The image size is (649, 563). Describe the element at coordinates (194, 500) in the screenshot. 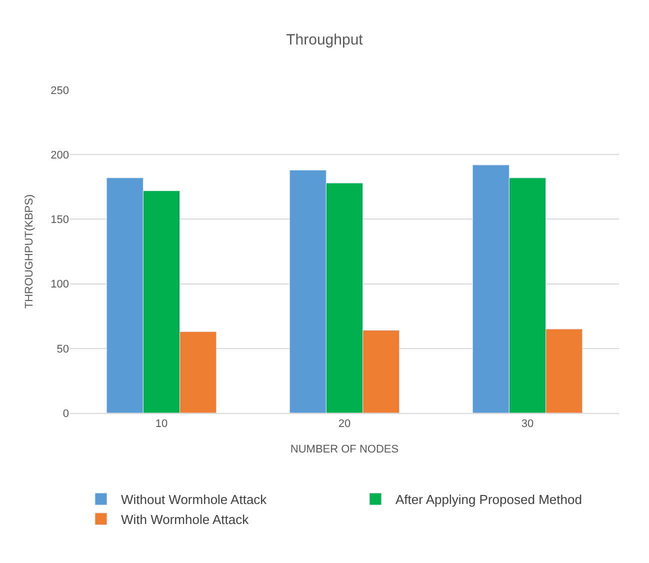

I see `legend-label: Without Wormhole Attack` at that location.